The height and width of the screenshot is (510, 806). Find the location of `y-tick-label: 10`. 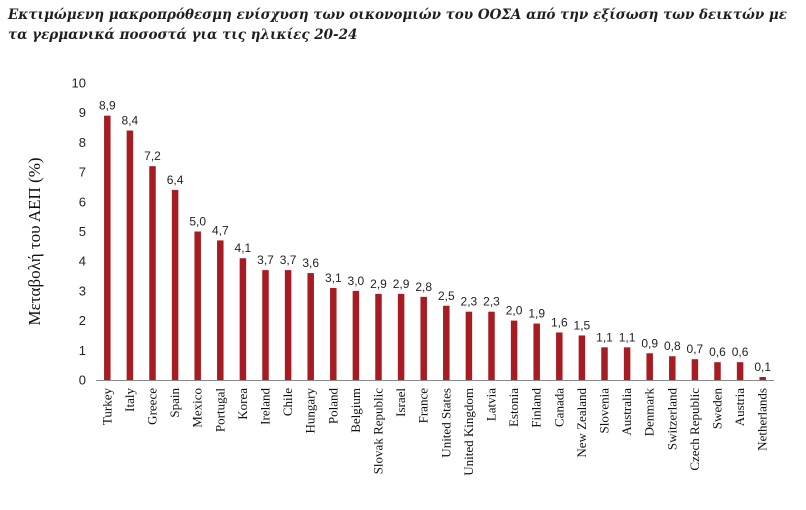

y-tick-label: 10 is located at coordinates (79, 83).